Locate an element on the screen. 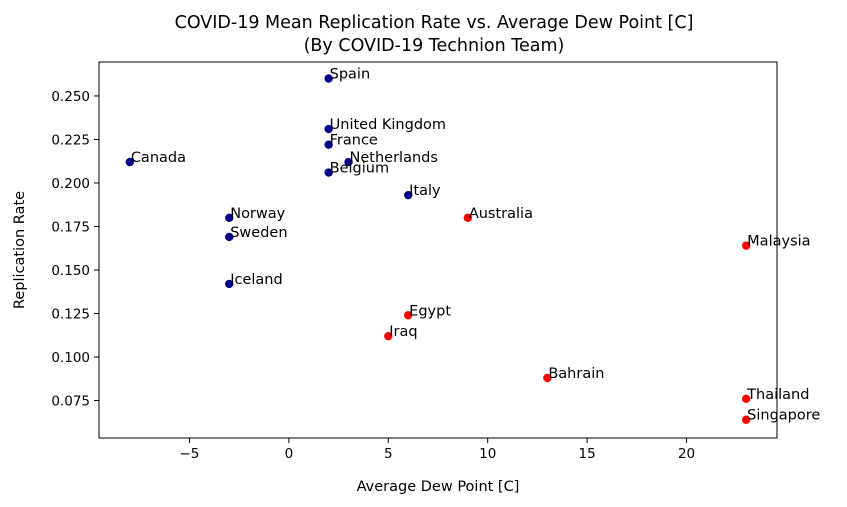  point-label: Malaysia is located at coordinates (778, 242).